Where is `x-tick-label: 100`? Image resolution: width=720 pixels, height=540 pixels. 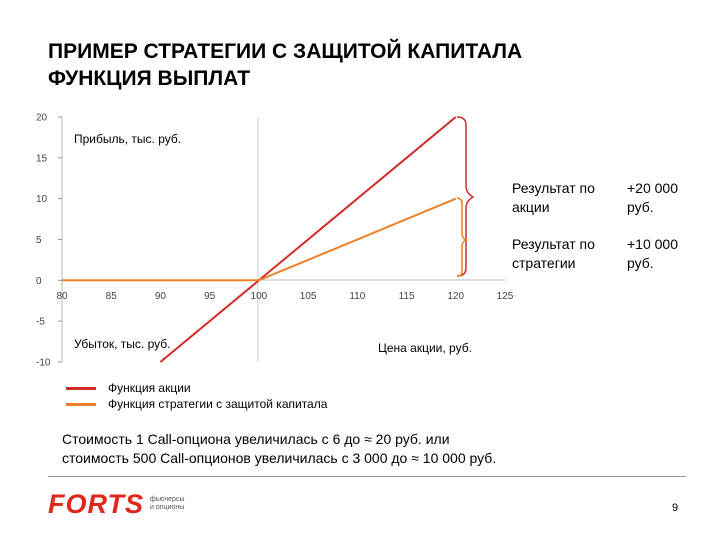 x-tick-label: 100 is located at coordinates (259, 296).